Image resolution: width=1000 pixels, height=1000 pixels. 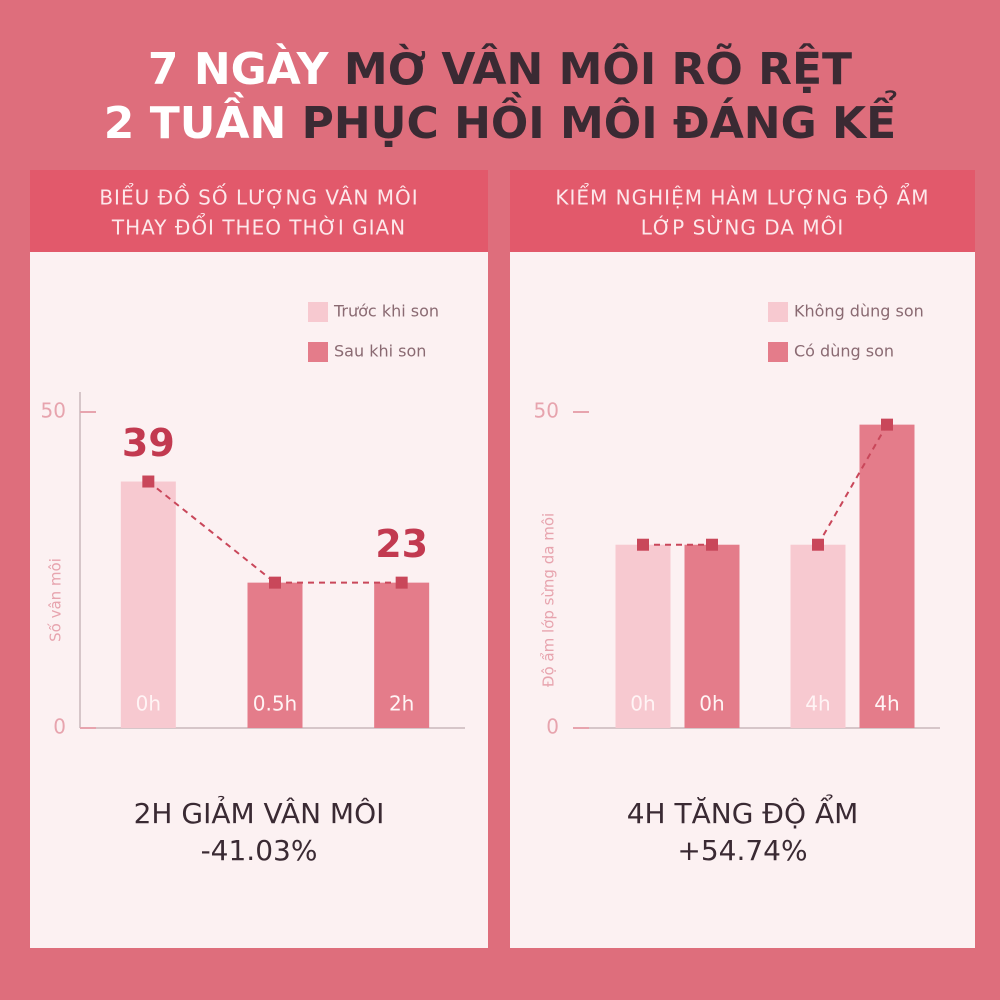 I want to click on headline-text: MỜ VÂN MÔI RÕ RỆT, so click(x=598, y=68).